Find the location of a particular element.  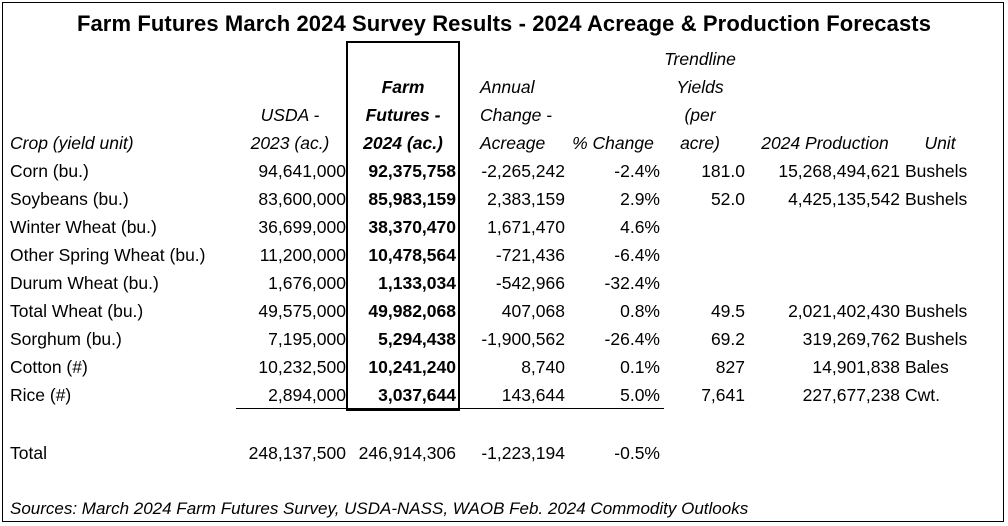

header-ff-line: Farm is located at coordinates (403, 87).